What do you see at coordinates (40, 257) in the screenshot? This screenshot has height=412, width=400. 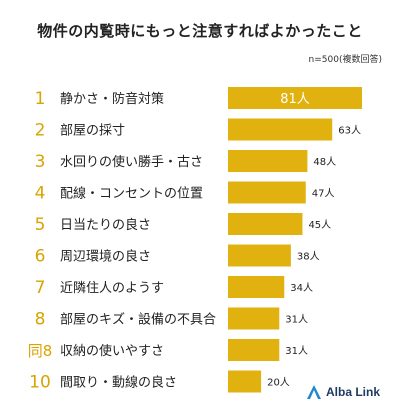 I see `rank-label: 6` at bounding box center [40, 257].